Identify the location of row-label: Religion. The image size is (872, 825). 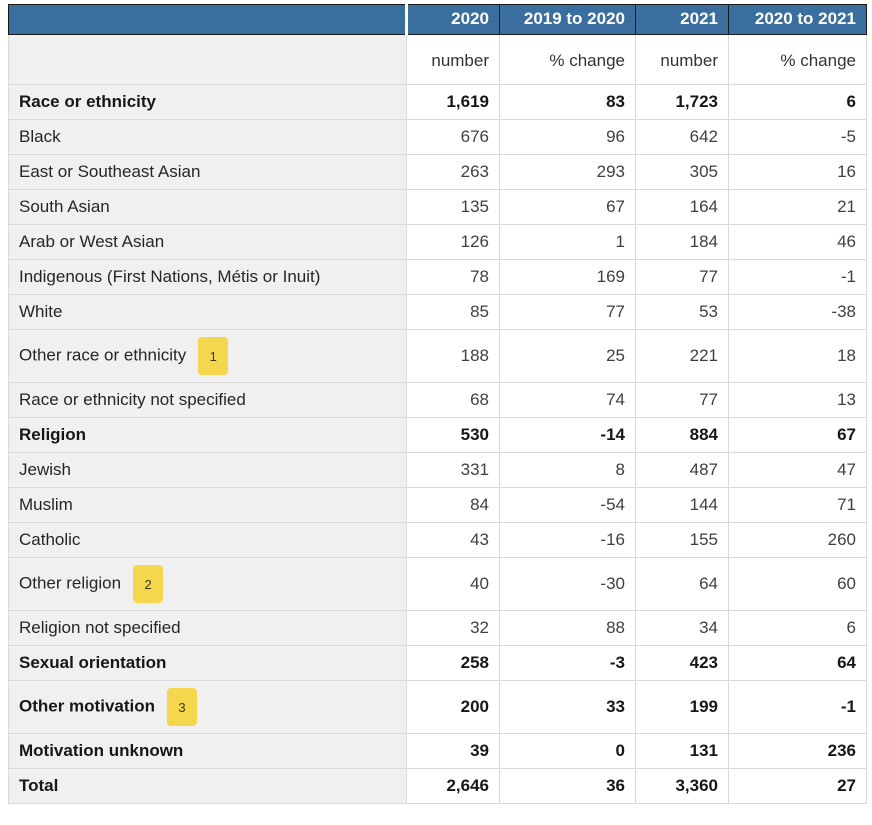
(53, 434).